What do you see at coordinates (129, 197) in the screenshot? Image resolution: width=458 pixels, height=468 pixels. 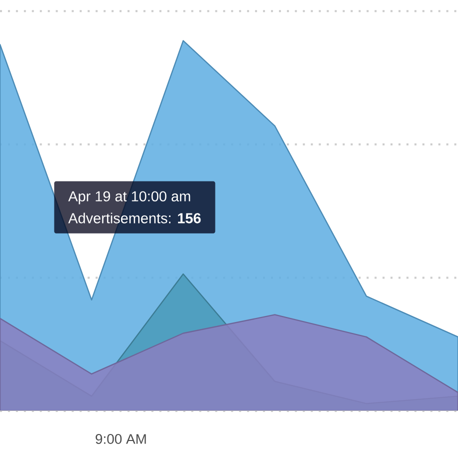 I see `annotation: Apr 19 at 10:00 am` at bounding box center [129, 197].